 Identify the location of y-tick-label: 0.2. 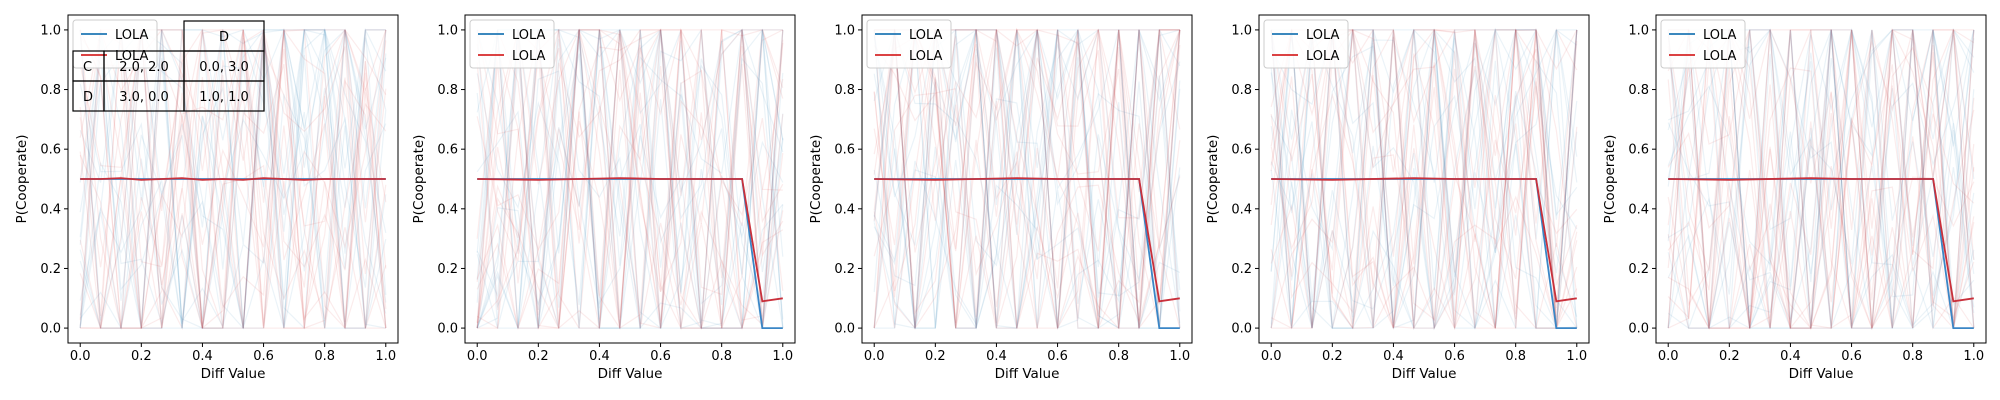
(1638, 269).